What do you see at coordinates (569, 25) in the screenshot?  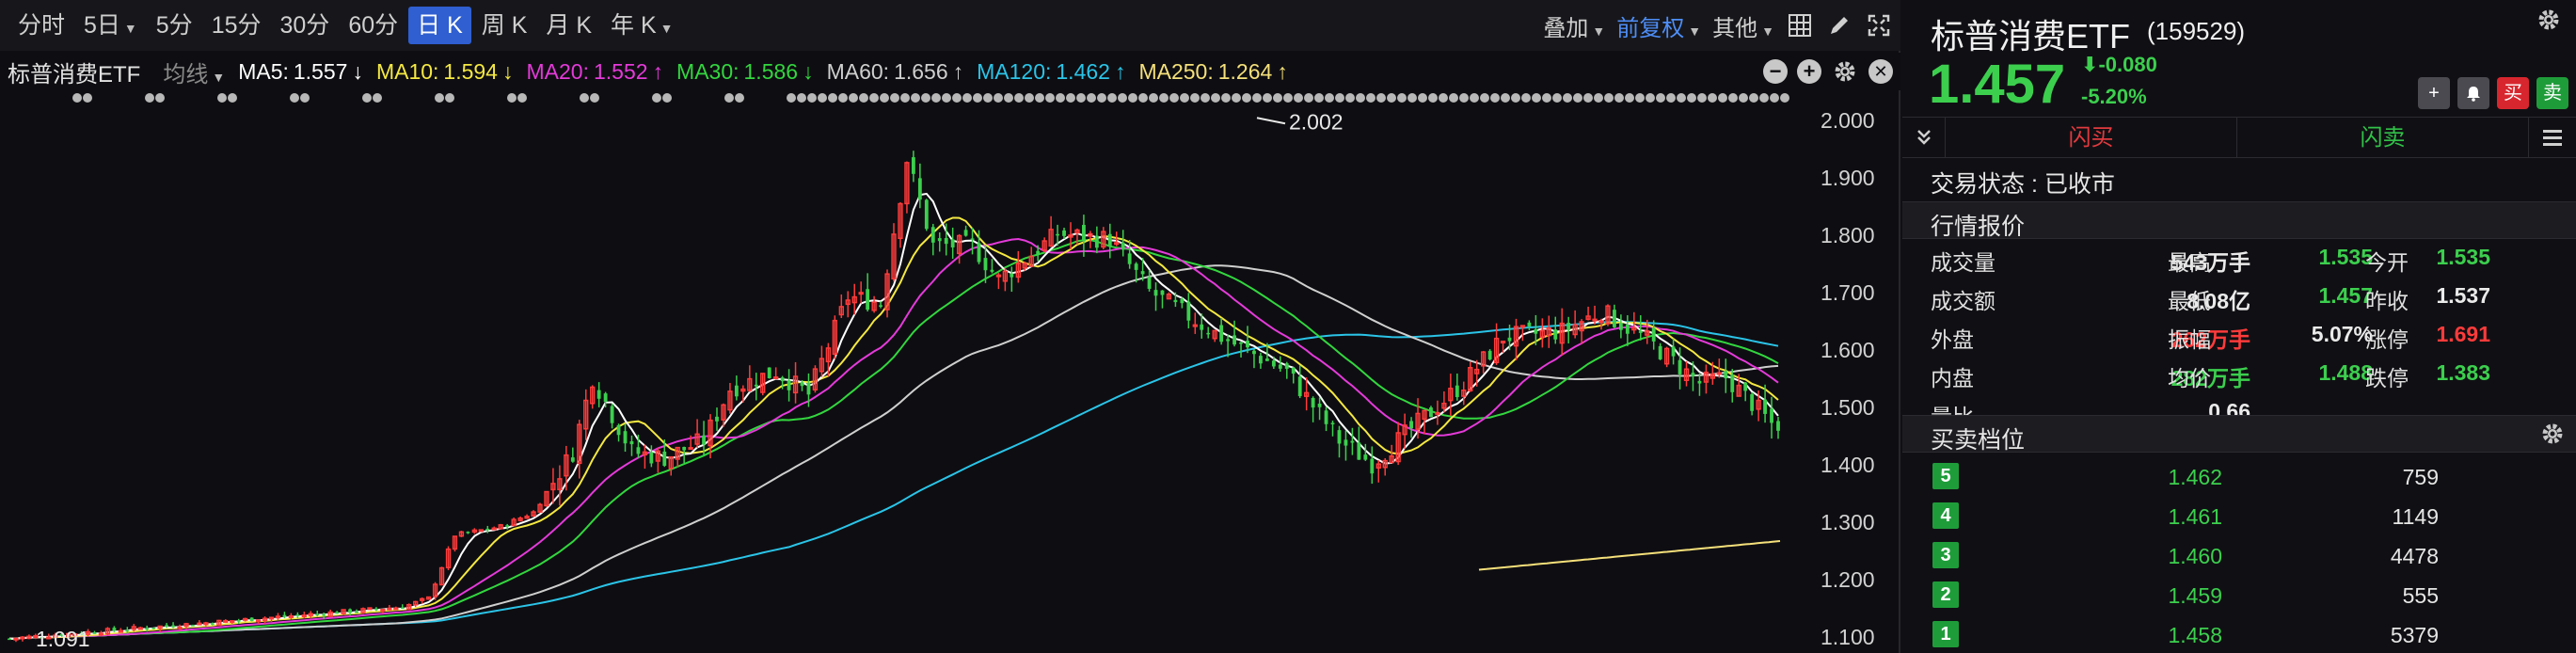 I see `tab-period-8: 月 K` at bounding box center [569, 25].